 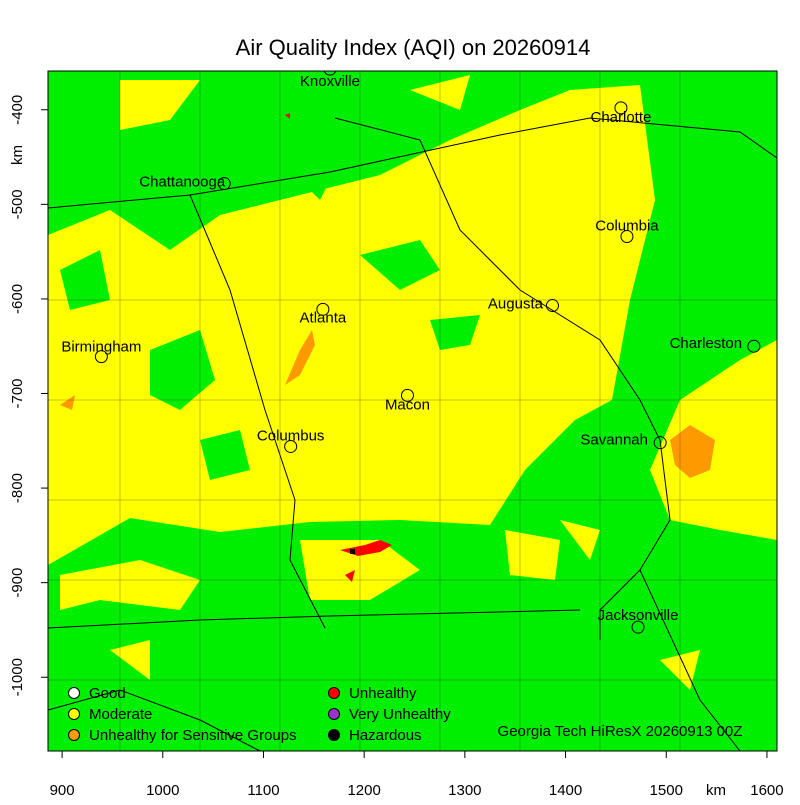 What do you see at coordinates (323, 317) in the screenshot?
I see `city-label: Atlanta` at bounding box center [323, 317].